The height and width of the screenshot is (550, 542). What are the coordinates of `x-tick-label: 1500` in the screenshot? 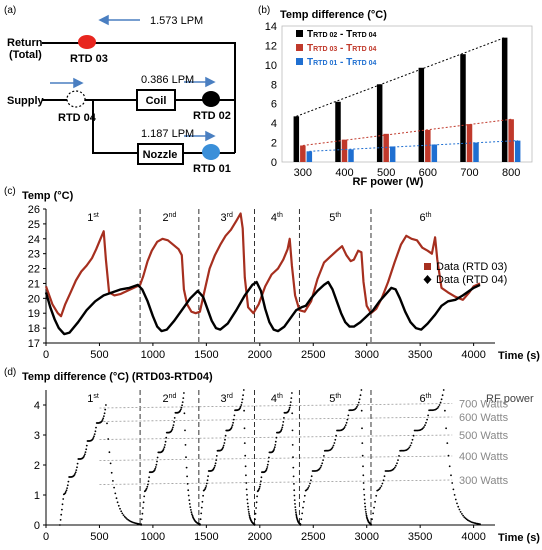 It's located at (206, 355).